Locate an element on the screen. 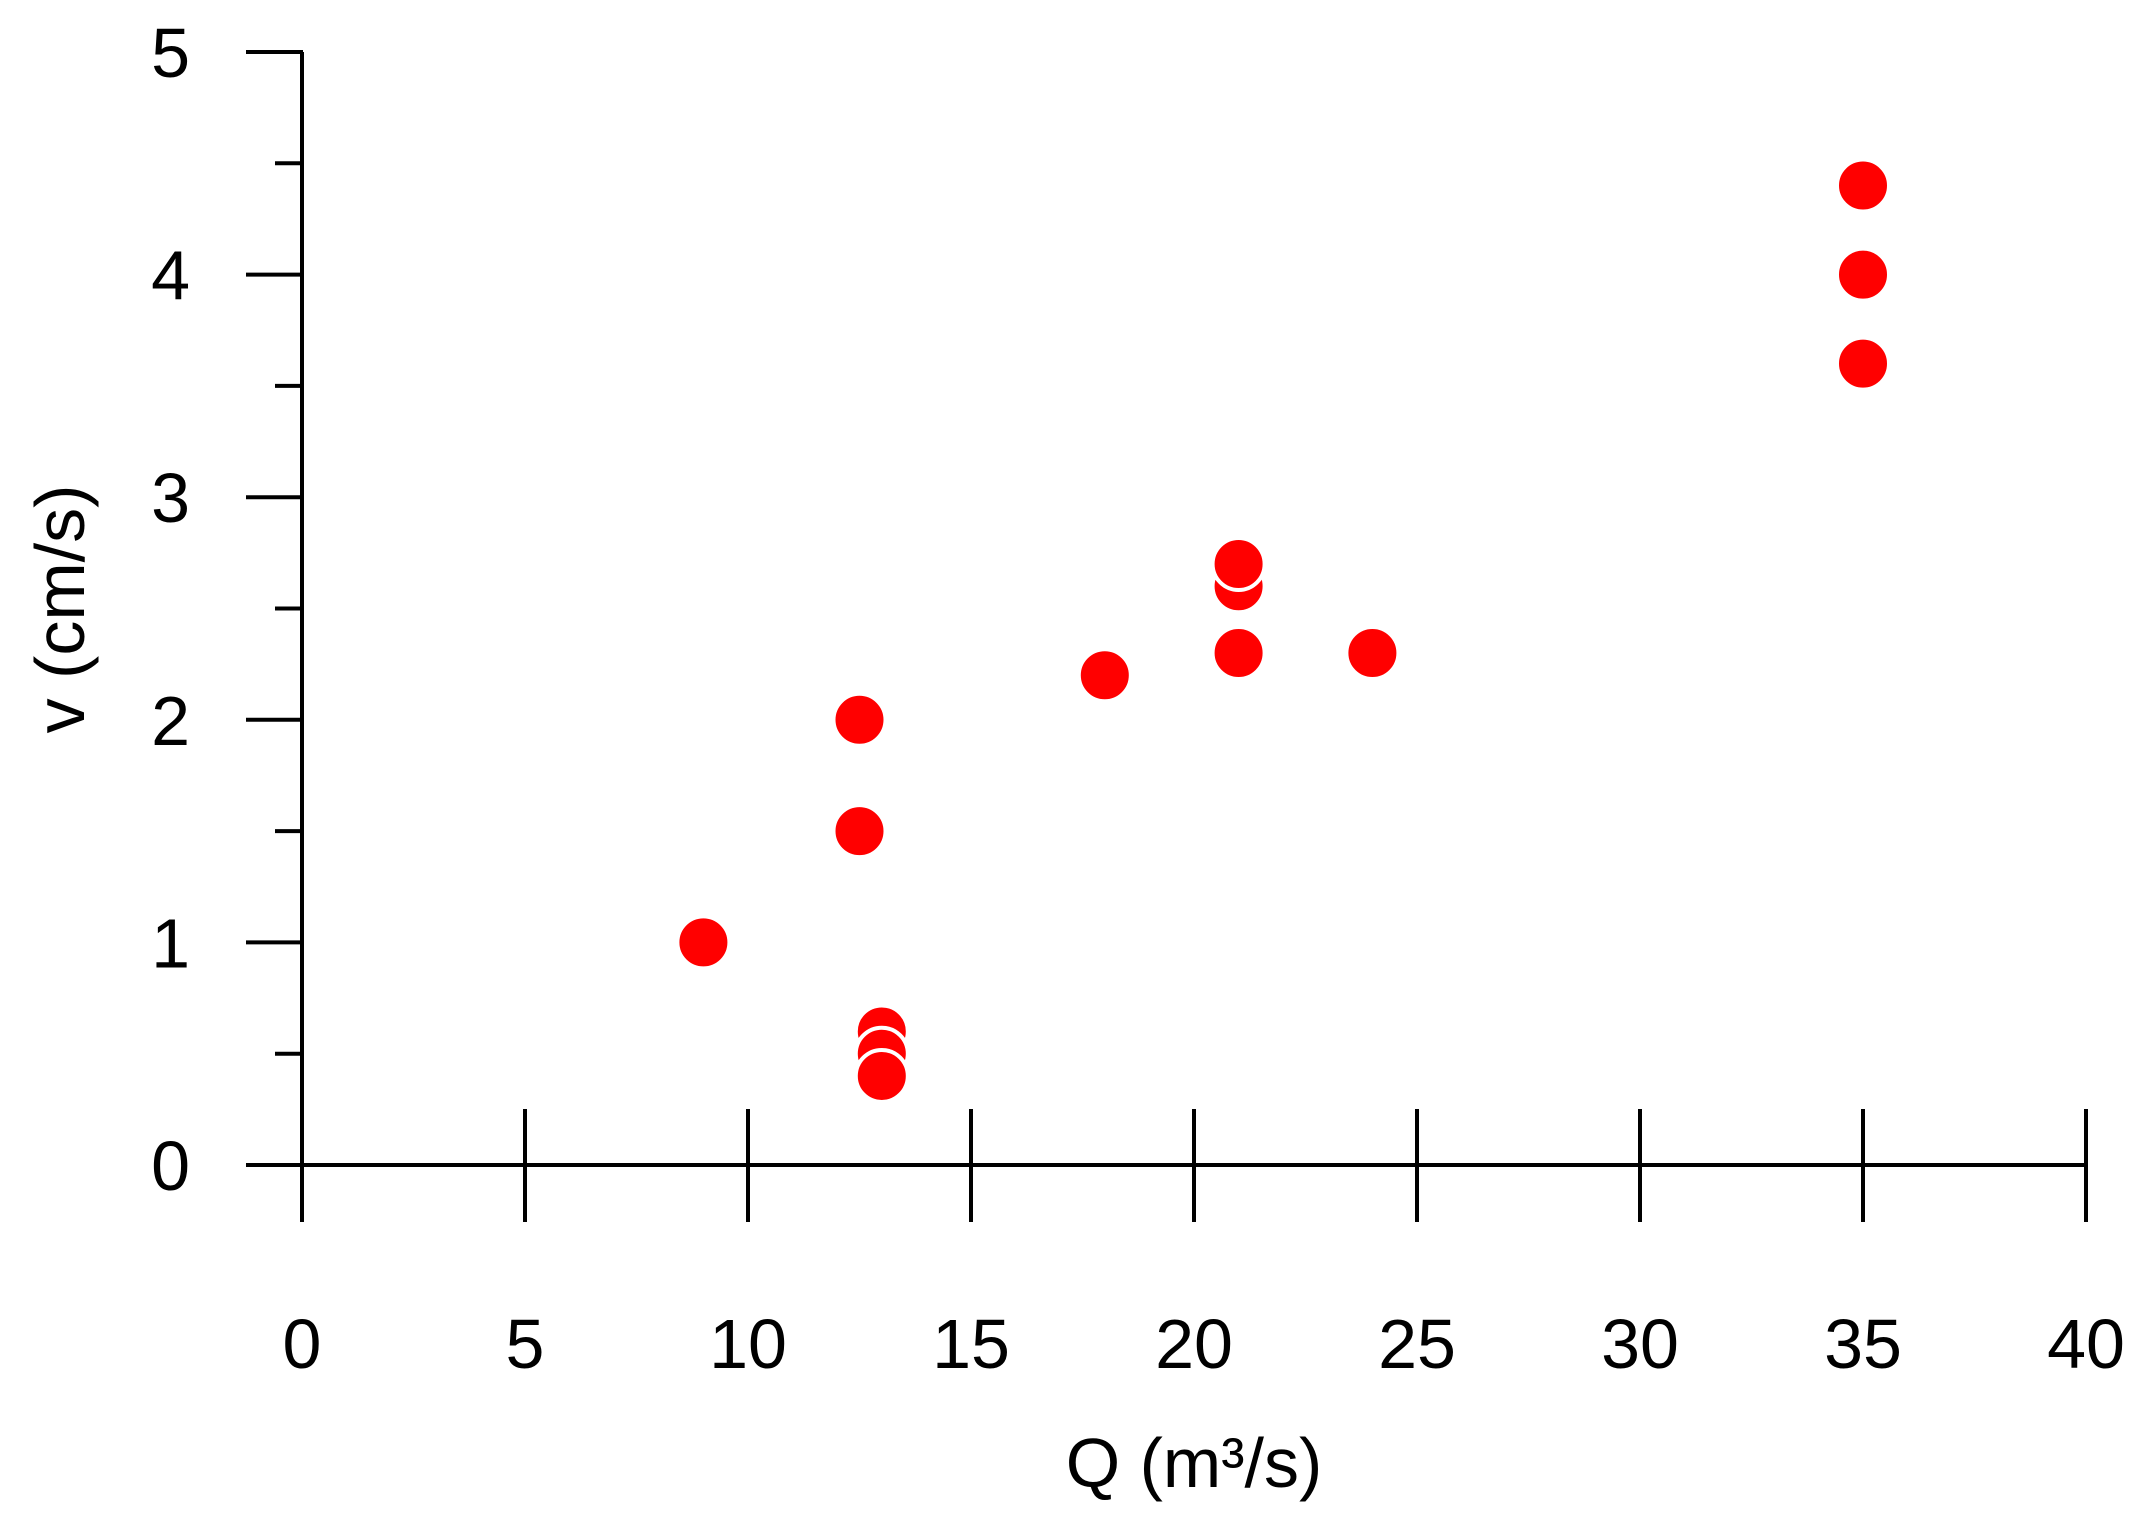  x-tick-label-20: 20 is located at coordinates (1194, 1344).